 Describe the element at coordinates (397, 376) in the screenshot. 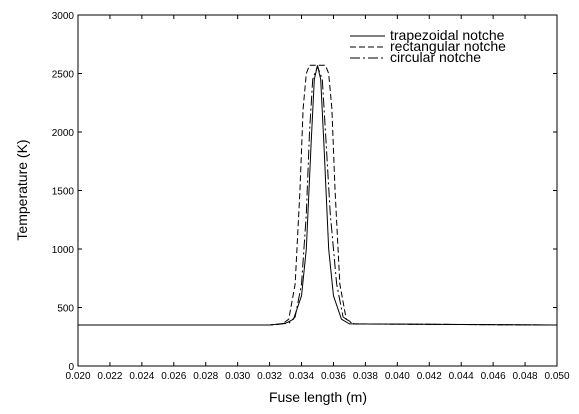

I see `x-tick-label: 0.040` at that location.